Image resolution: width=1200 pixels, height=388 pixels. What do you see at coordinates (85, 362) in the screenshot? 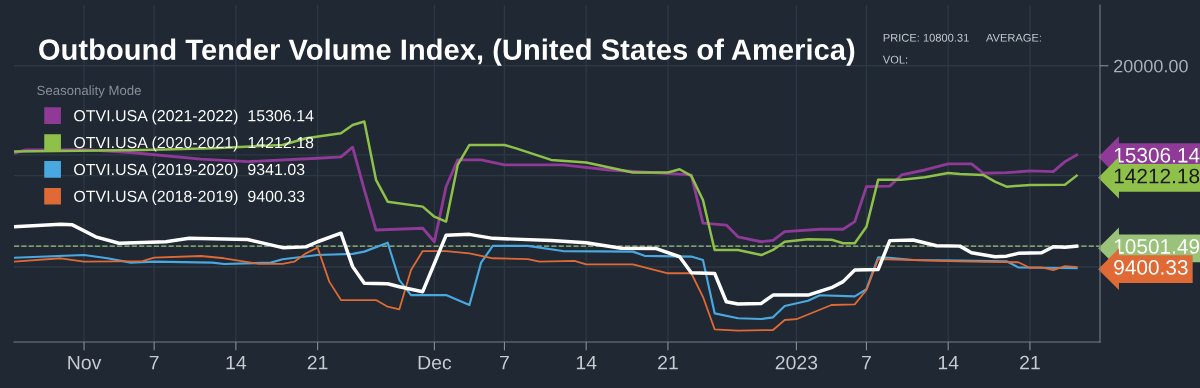
I see `x-tick-label: Nov` at bounding box center [85, 362].